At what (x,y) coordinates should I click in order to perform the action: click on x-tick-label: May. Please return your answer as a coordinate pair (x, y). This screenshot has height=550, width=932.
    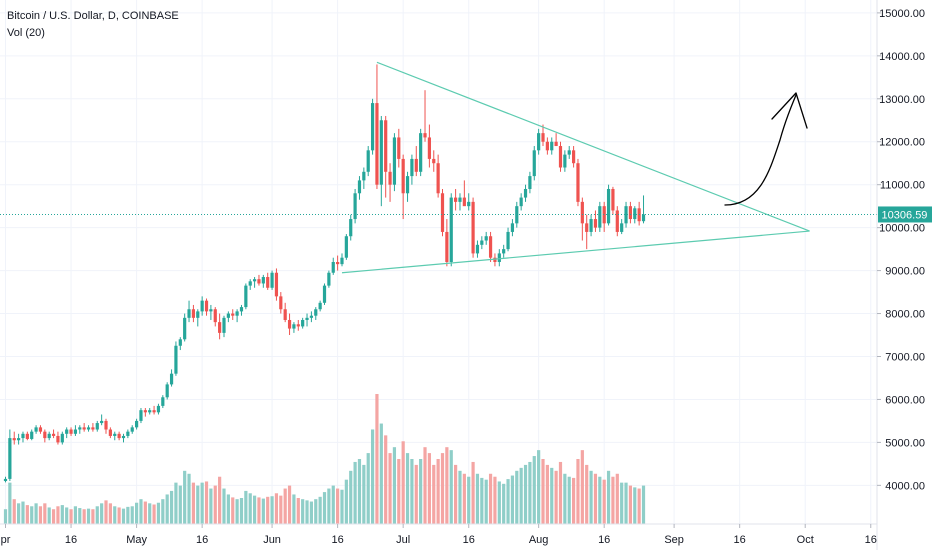
    Looking at the image, I should click on (136, 540).